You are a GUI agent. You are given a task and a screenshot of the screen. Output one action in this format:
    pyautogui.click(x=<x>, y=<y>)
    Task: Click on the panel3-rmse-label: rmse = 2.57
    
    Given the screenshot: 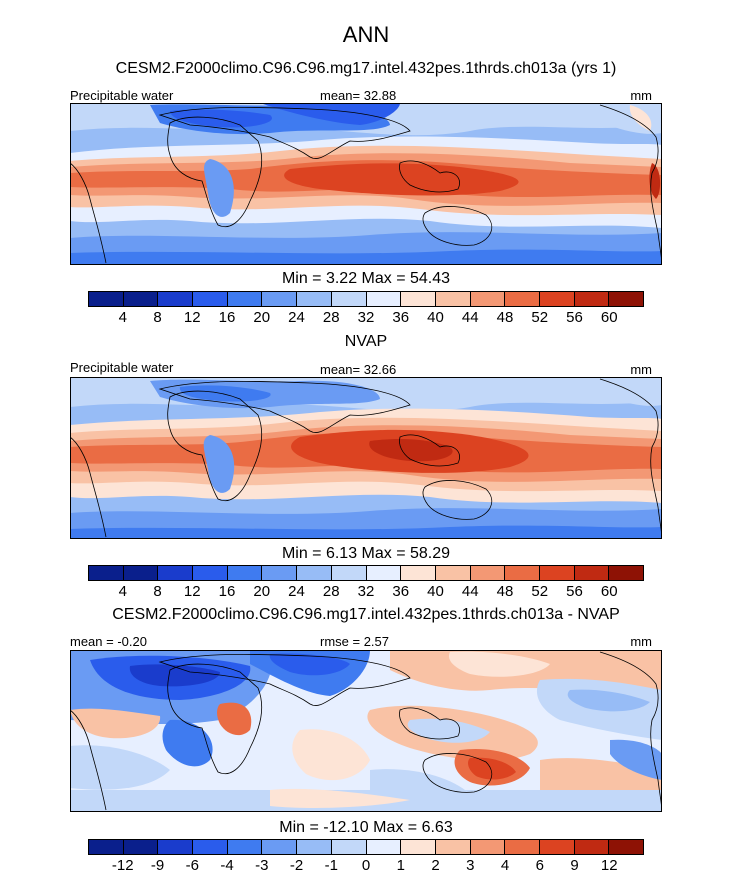 What is the action you would take?
    pyautogui.click(x=355, y=641)
    